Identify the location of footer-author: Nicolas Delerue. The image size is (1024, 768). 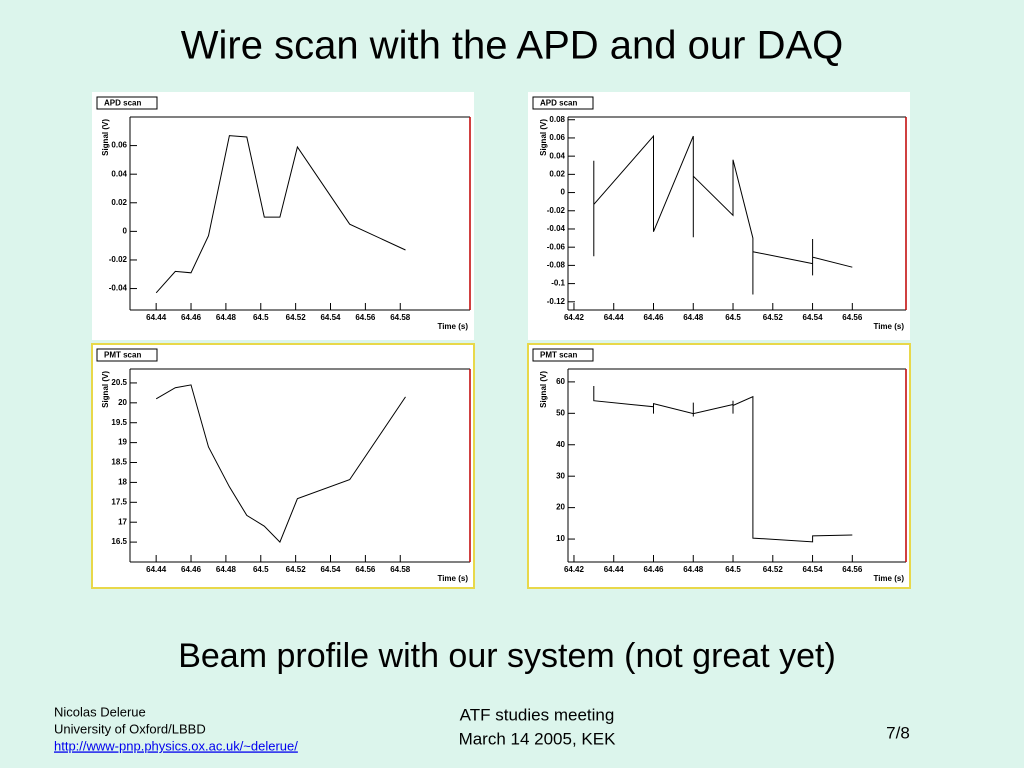
(100, 711).